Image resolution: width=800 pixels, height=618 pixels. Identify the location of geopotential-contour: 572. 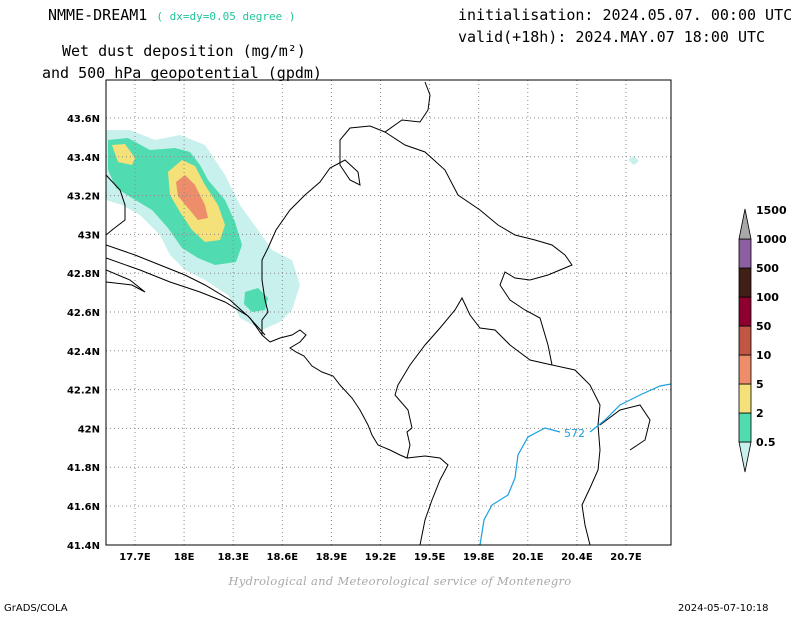
(575, 464).